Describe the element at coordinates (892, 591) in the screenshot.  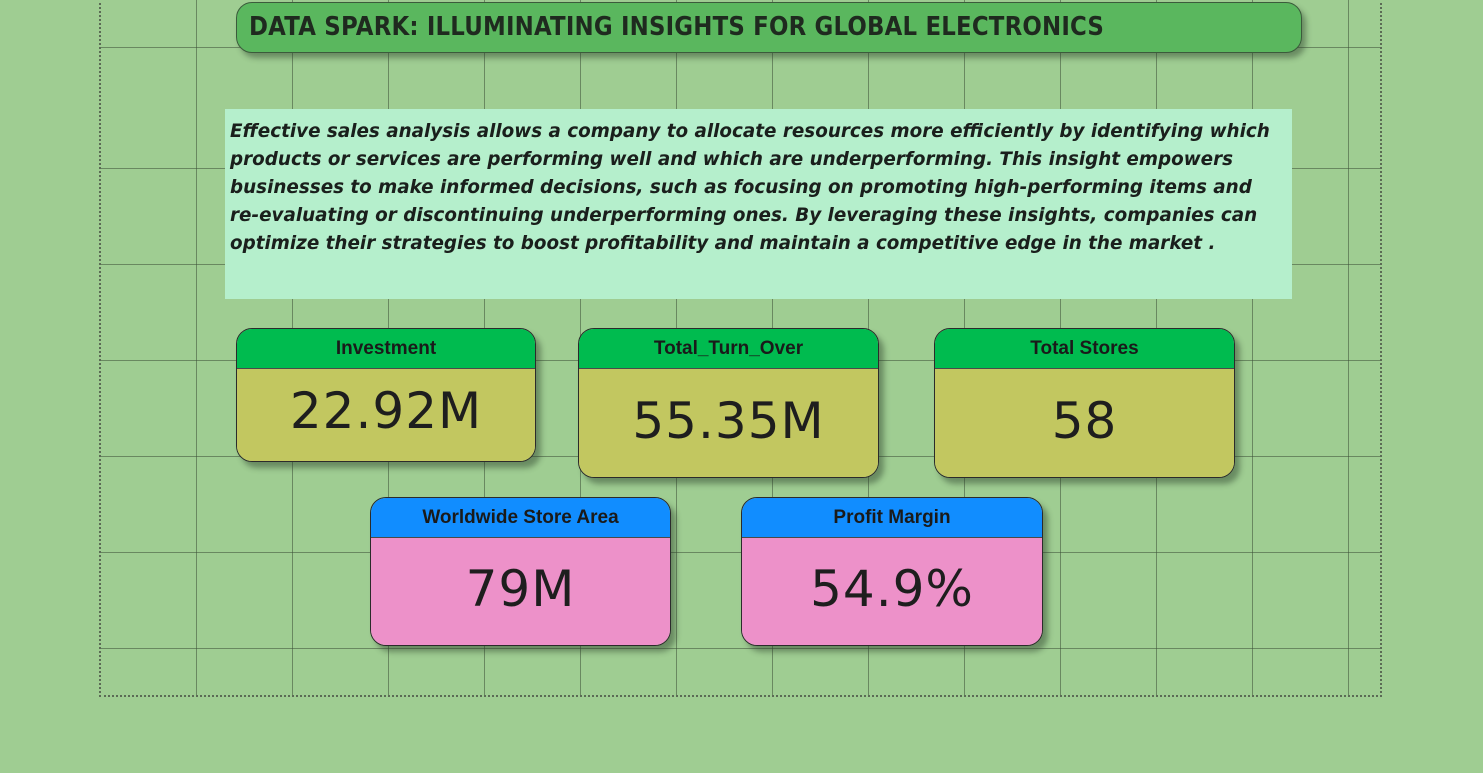
I see `kpi-value: 54.9%` at that location.